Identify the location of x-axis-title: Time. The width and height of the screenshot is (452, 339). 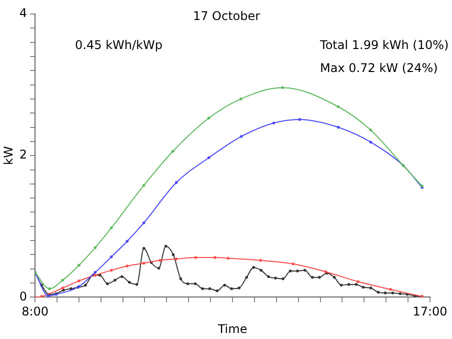
(232, 329).